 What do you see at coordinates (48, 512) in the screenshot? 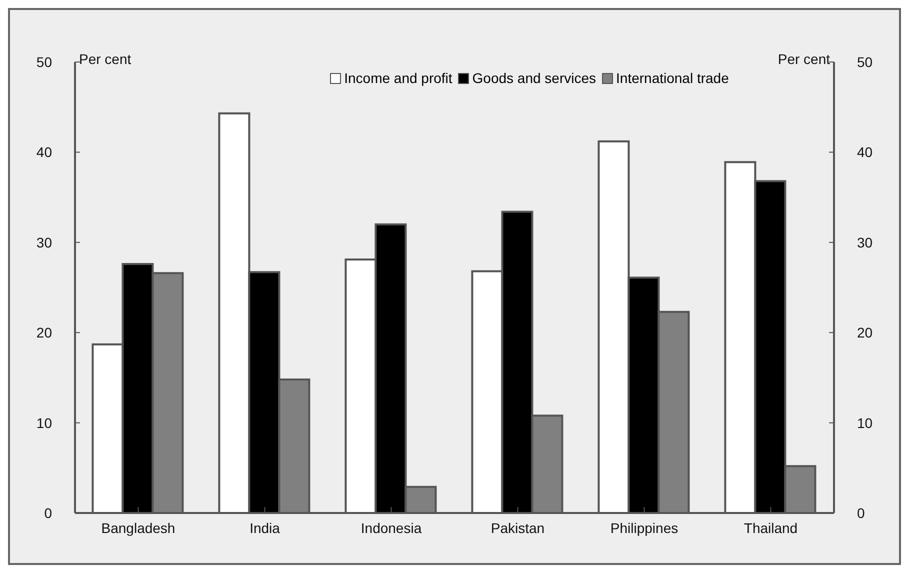
I see `y-tick-label: 0` at bounding box center [48, 512].